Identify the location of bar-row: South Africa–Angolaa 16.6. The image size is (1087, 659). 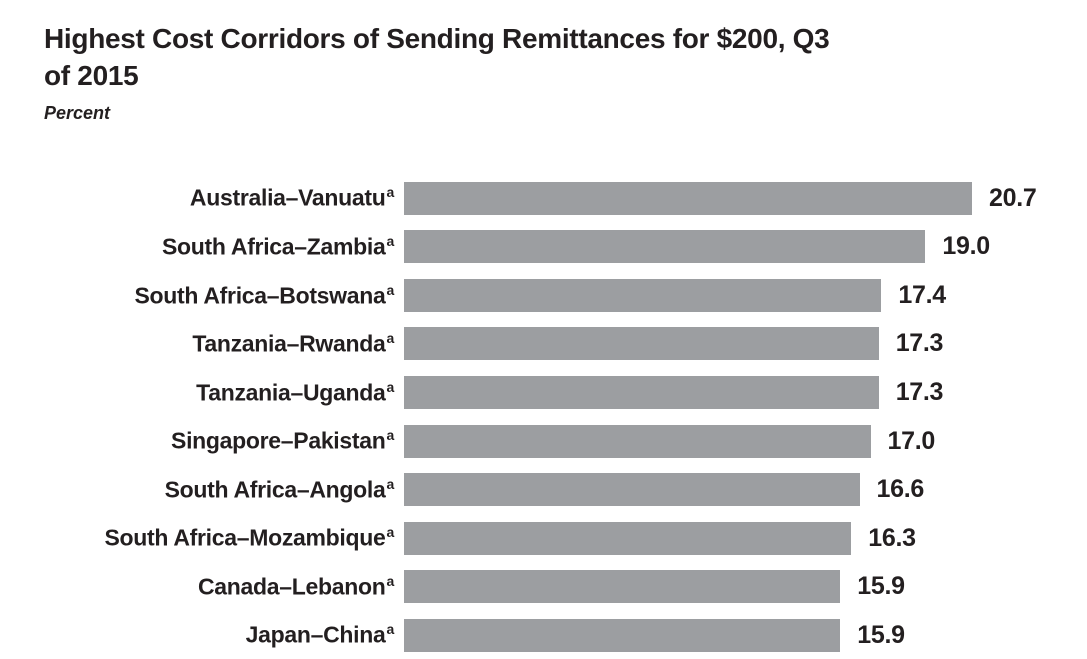
(543, 489).